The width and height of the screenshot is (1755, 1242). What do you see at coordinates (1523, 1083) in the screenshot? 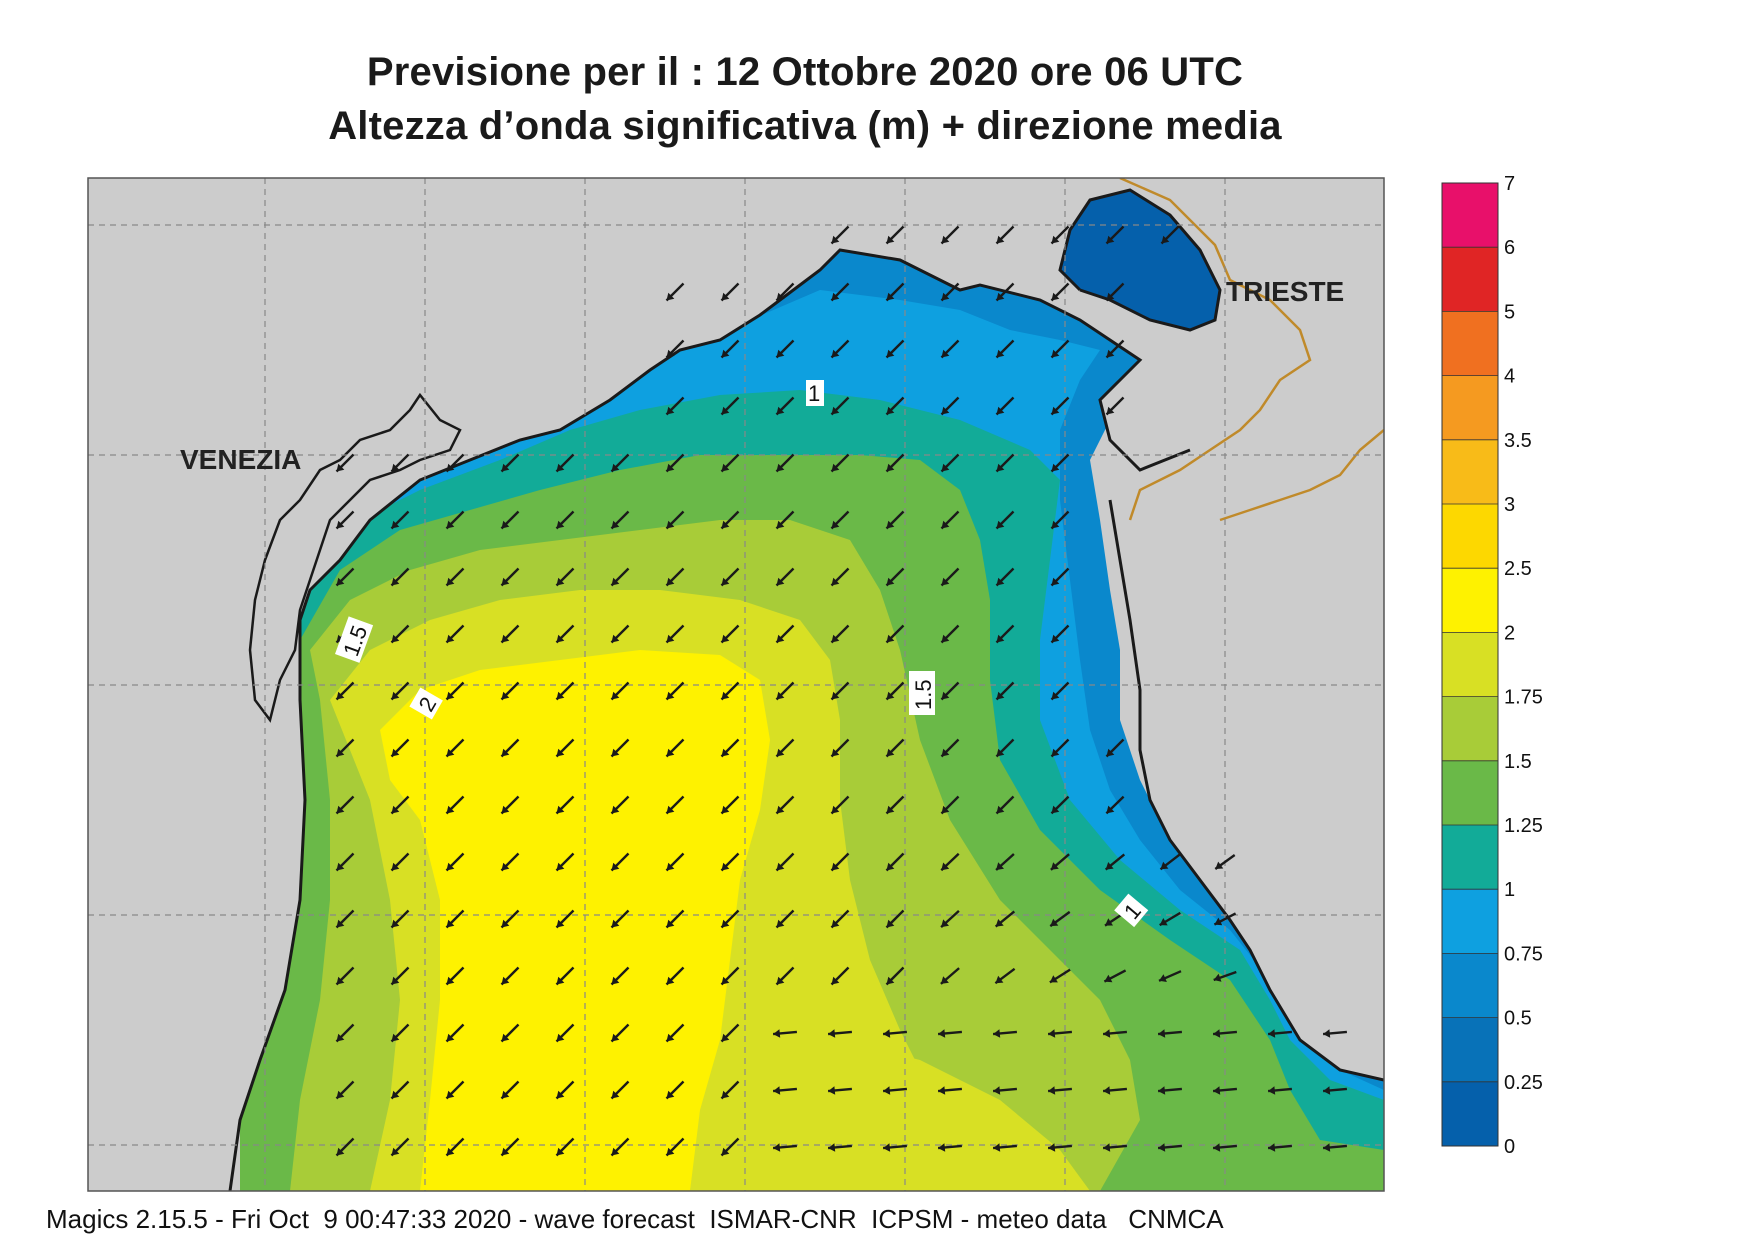
I see `colorbar-tick-label: 0.25` at bounding box center [1523, 1083].